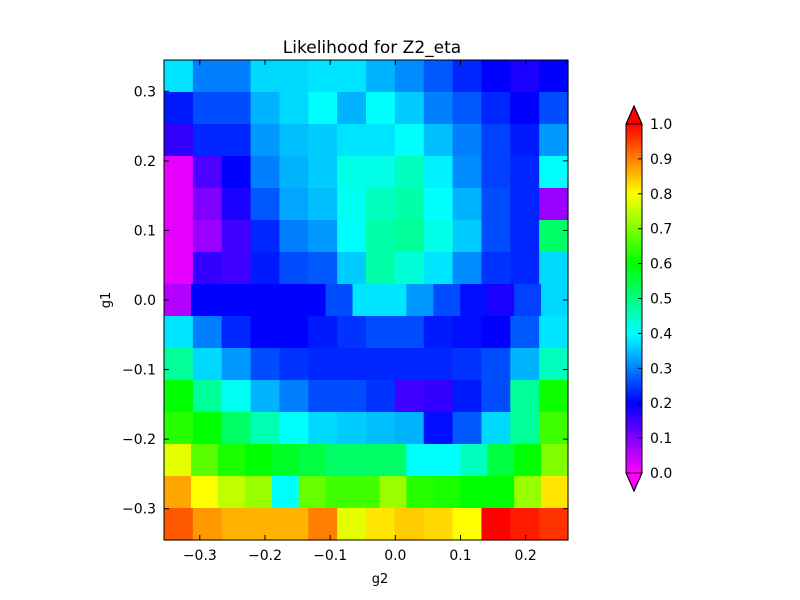 This screenshot has height=600, width=800. Describe the element at coordinates (139, 371) in the screenshot. I see `y-tick-label: −0.1` at that location.